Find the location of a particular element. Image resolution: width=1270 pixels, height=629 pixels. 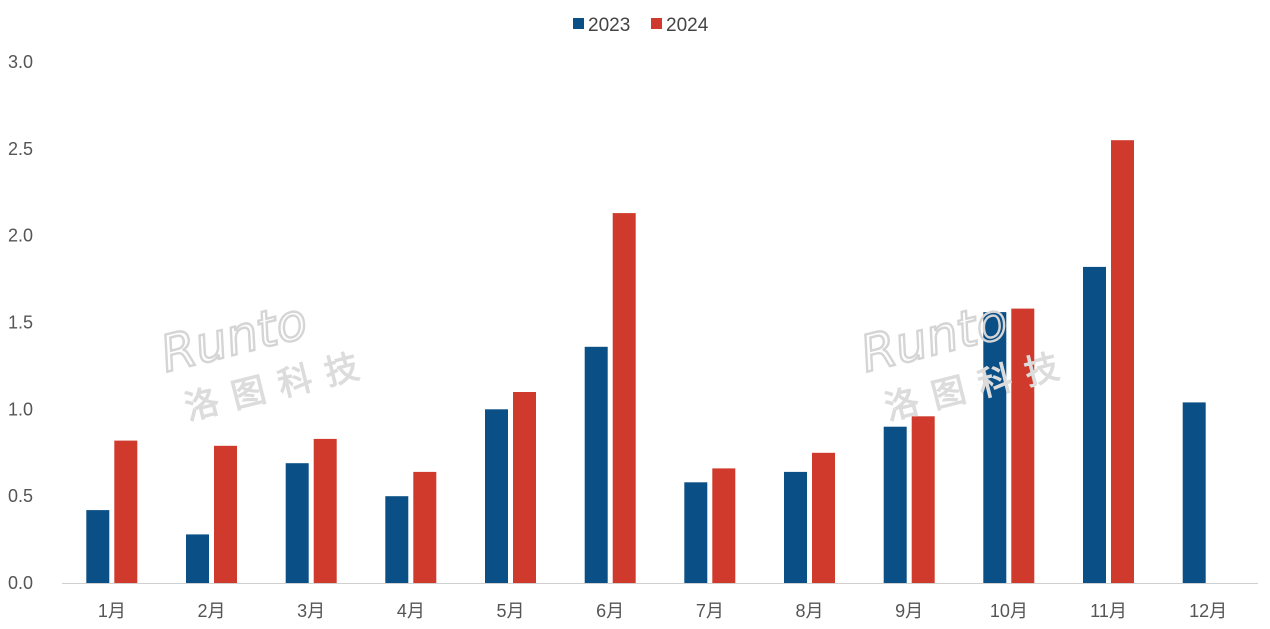

legend-label: 2024 is located at coordinates (687, 25).